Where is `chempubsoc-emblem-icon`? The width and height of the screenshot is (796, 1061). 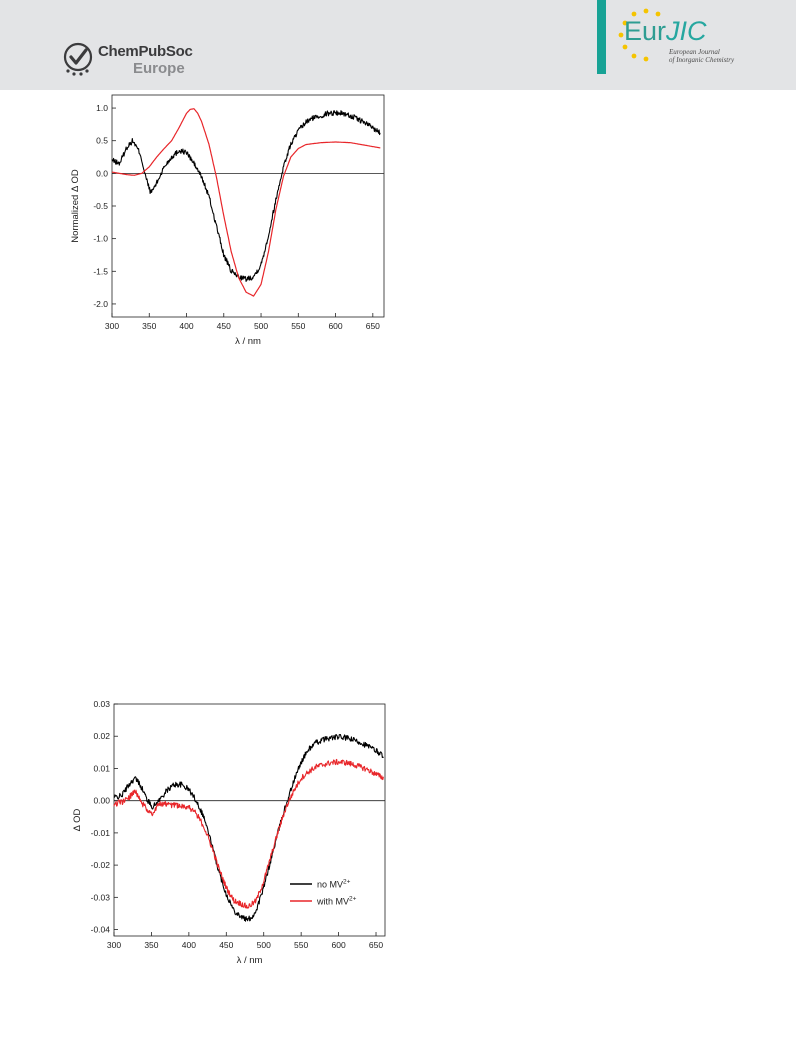
chempubsoc-emblem-icon is located at coordinates (78, 59).